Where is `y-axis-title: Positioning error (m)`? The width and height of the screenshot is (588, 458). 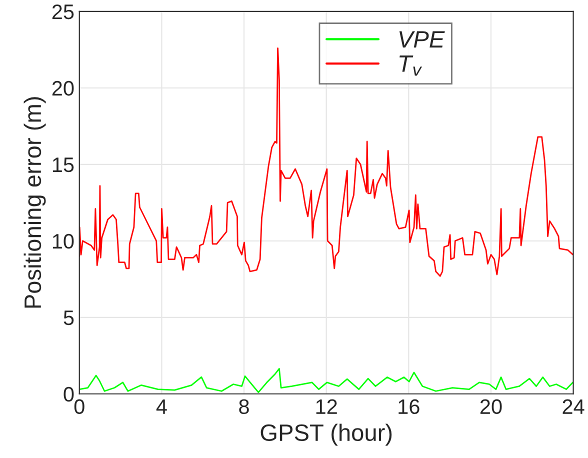 y-axis-title: Positioning error (m) is located at coordinates (35, 202).